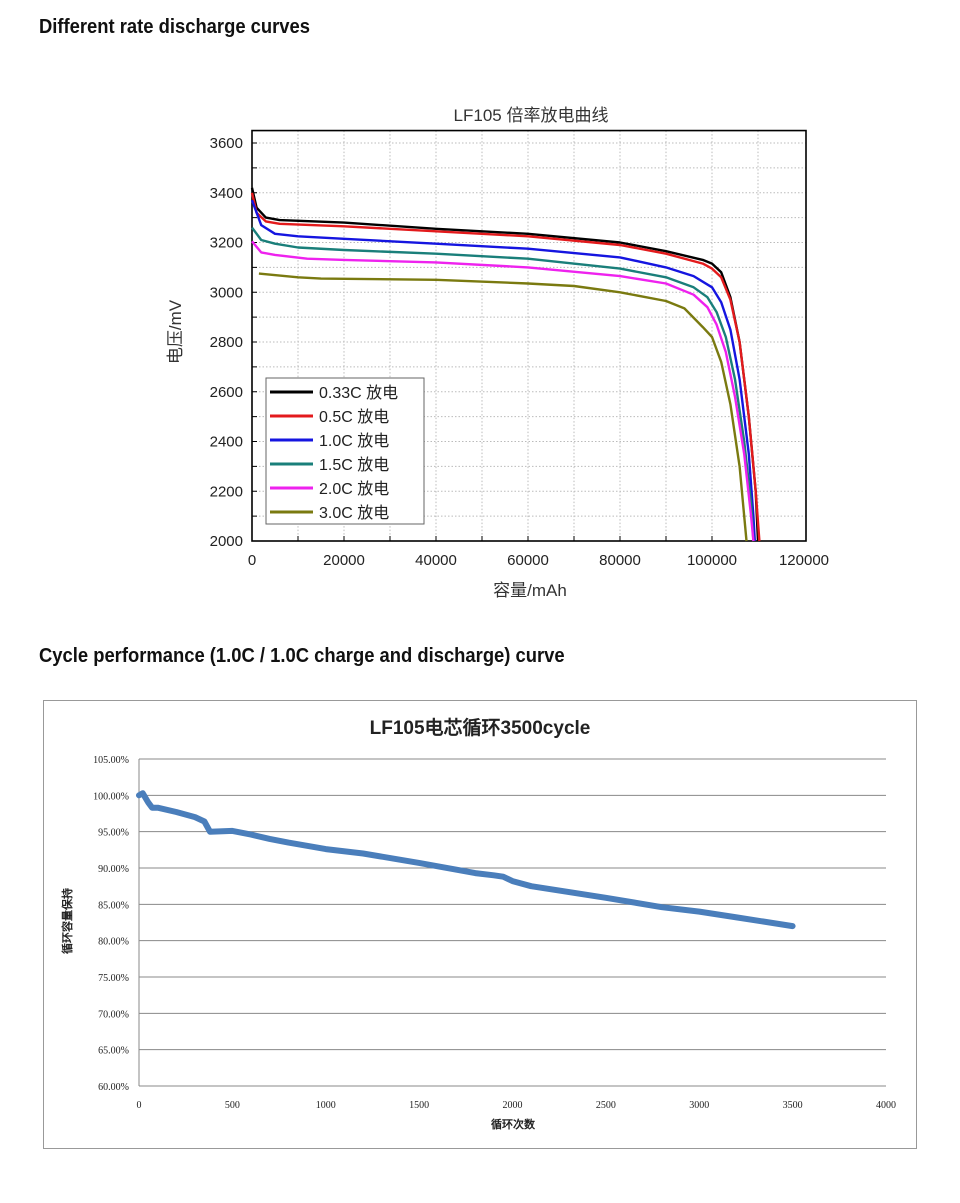 This screenshot has width=960, height=1203. Describe the element at coordinates (113, 978) in the screenshot. I see `chart2-ytick-label: 75.00%` at that location.